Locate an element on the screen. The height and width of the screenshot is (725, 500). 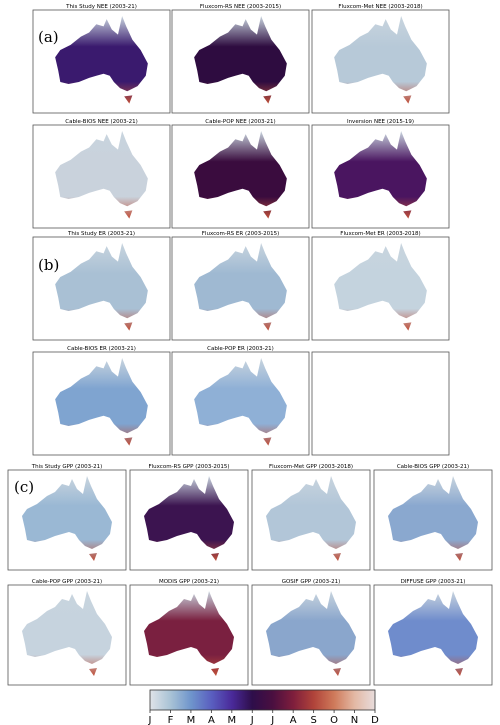
panel-title: GOSIF GPP (2003-21) is located at coordinates (311, 582).